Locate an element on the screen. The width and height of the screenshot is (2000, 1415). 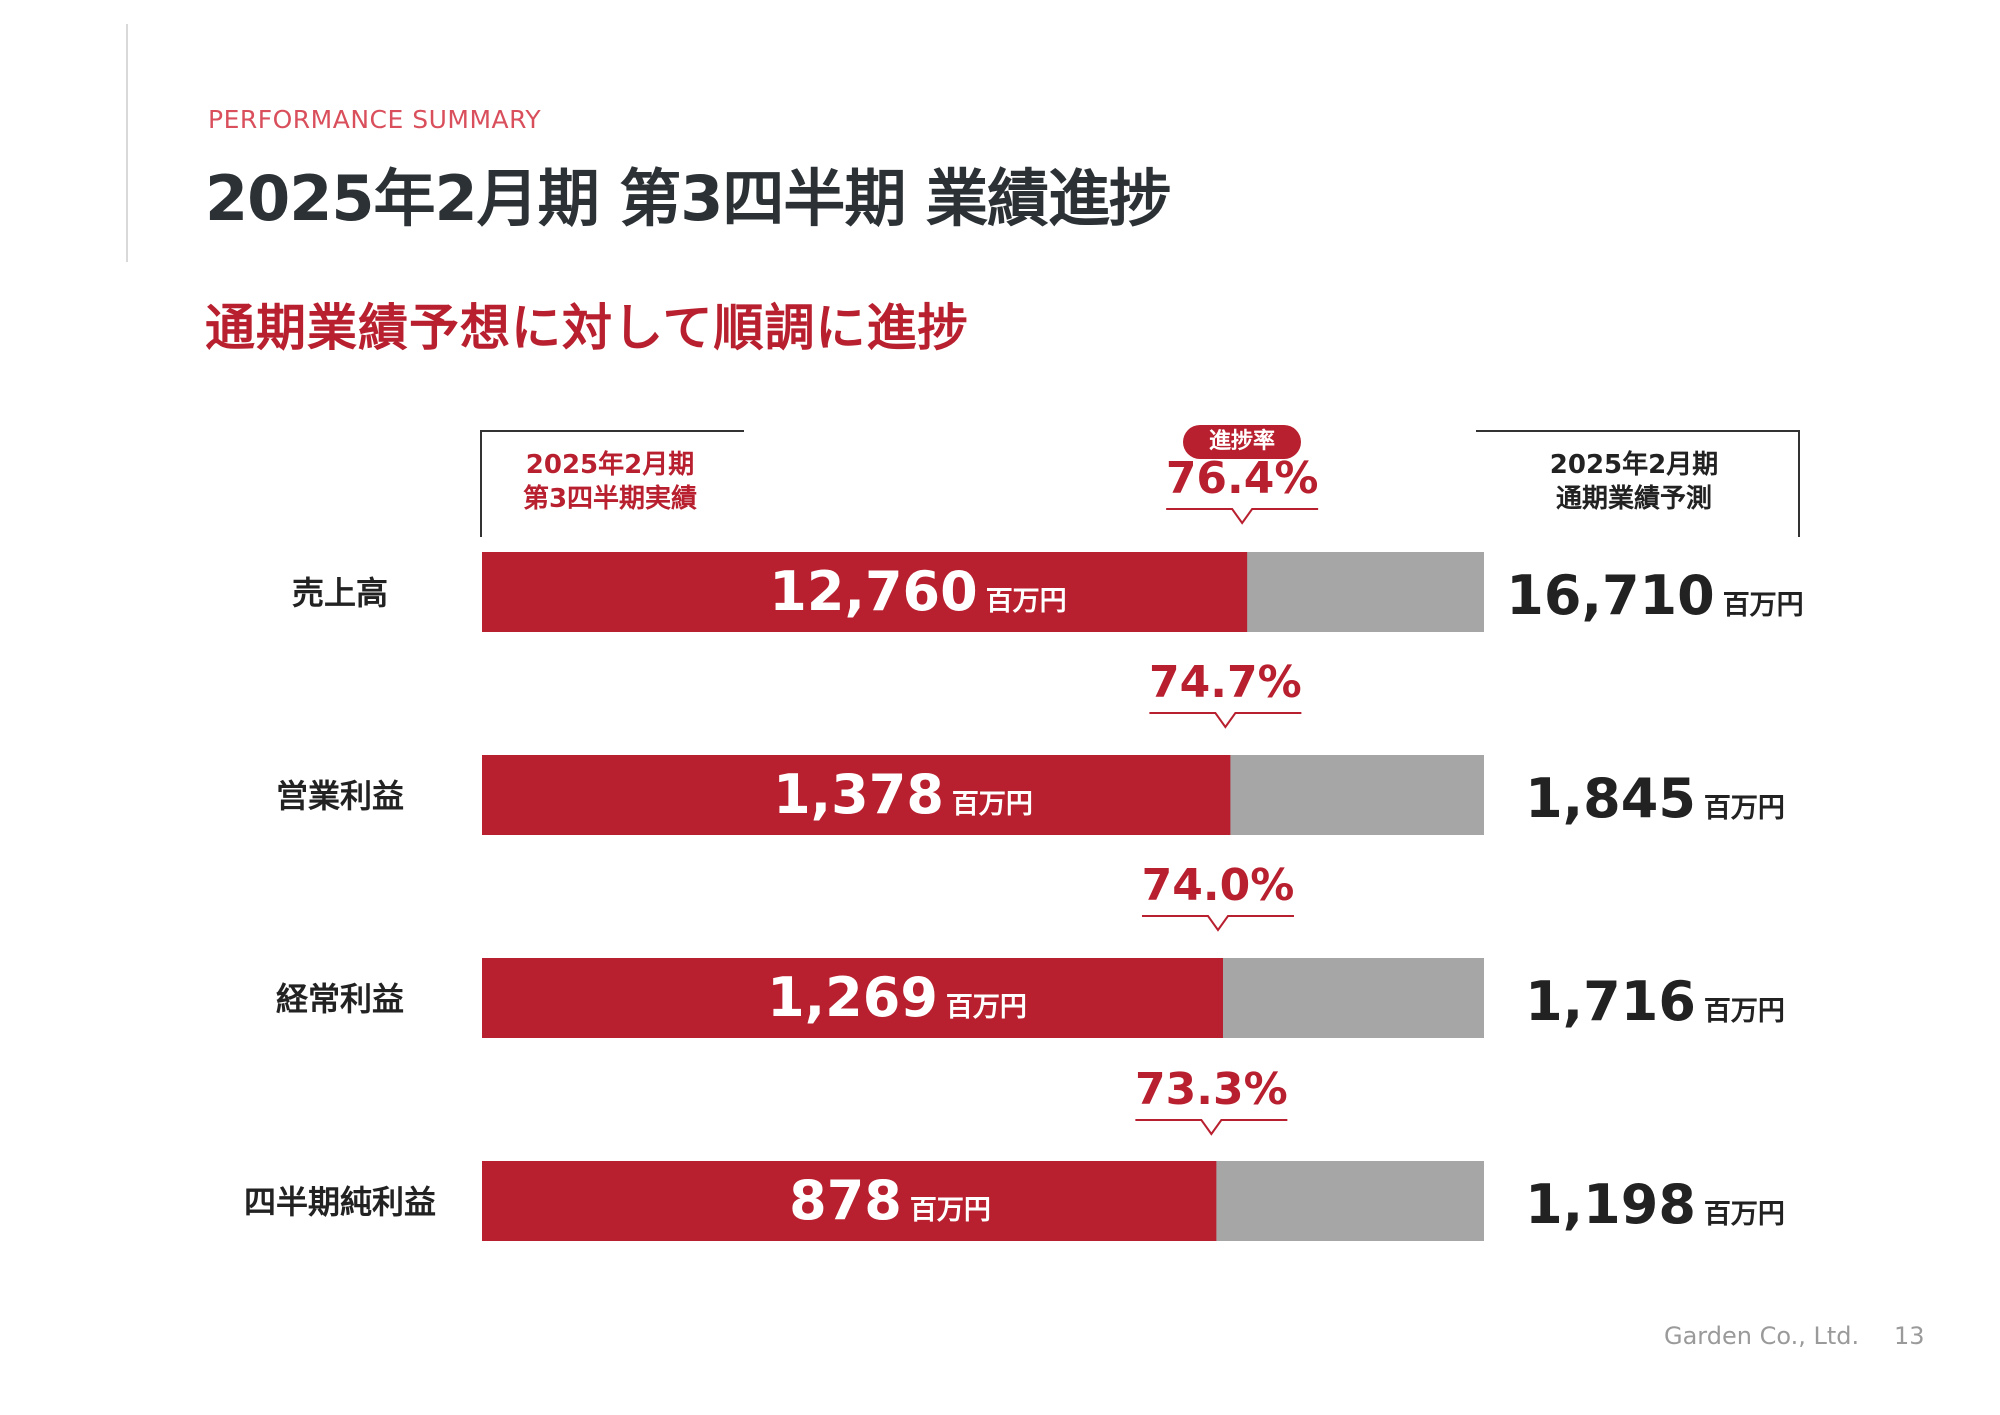
progress-rate-label: 76.4% is located at coordinates (1242, 478).